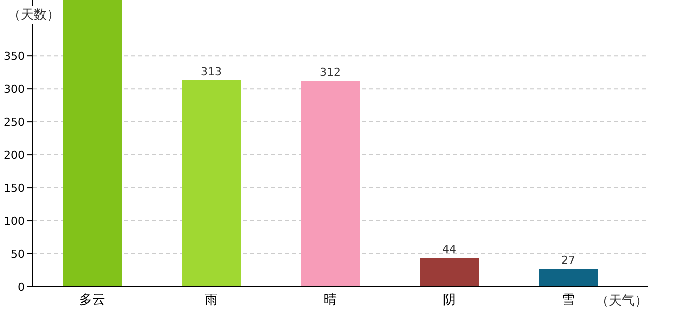  Describe the element at coordinates (14, 188) in the screenshot. I see `y-tick-label: 150` at that location.